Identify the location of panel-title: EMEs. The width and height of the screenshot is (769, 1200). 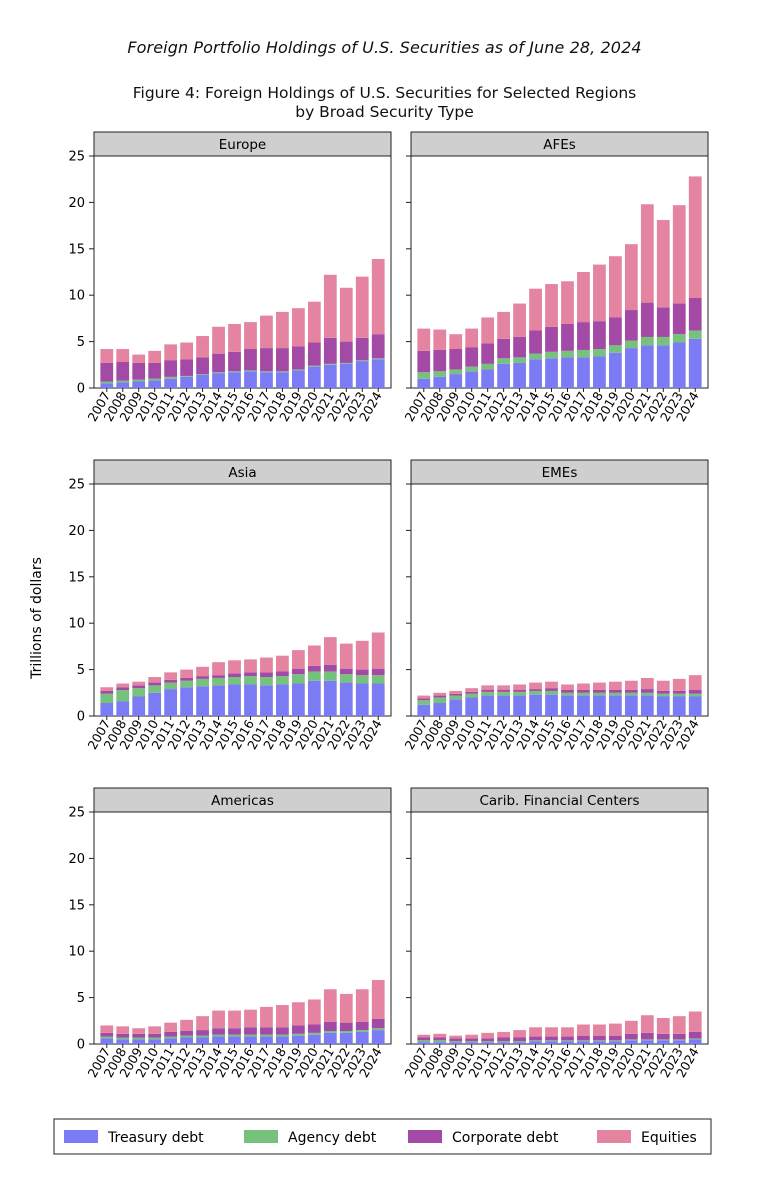
(560, 473).